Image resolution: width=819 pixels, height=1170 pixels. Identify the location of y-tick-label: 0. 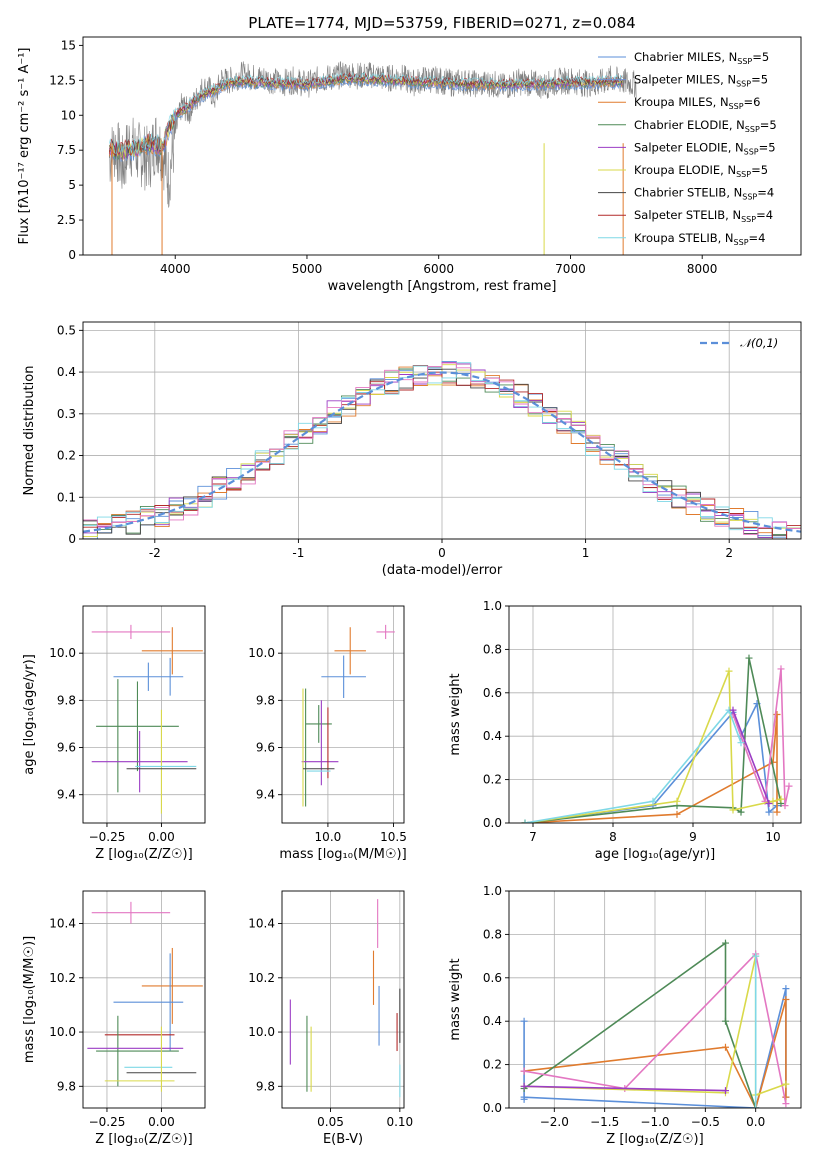
(72, 255).